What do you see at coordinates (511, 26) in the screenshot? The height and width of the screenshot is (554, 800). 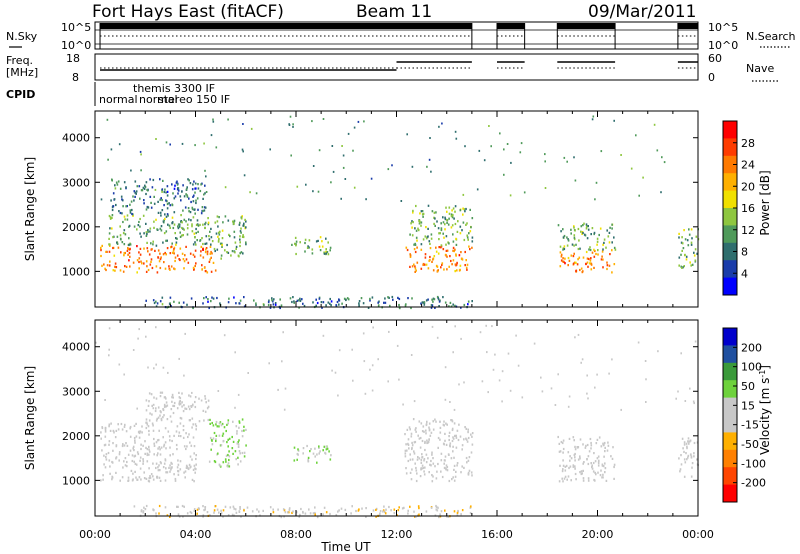 I see `noise-bar` at bounding box center [511, 26].